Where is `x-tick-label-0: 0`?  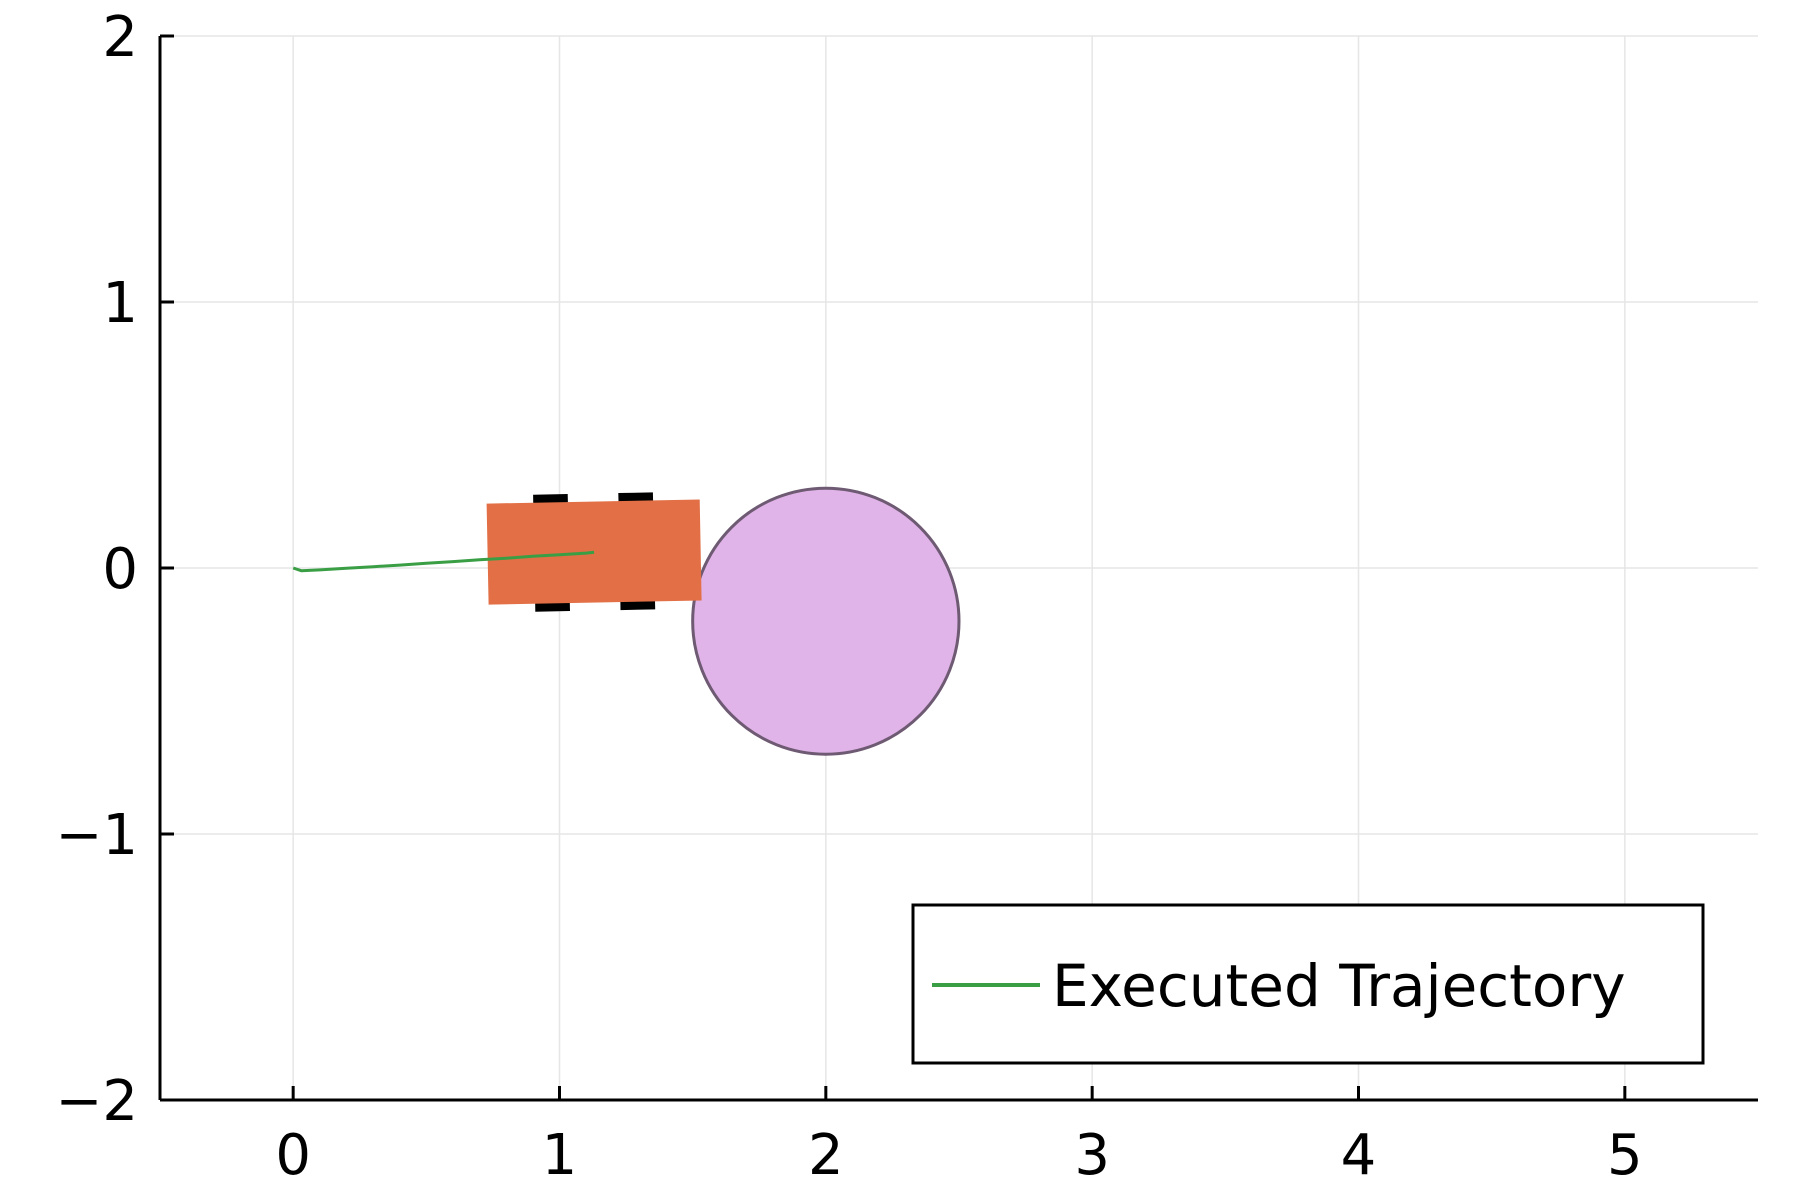 x-tick-label-0: 0 is located at coordinates (293, 1155).